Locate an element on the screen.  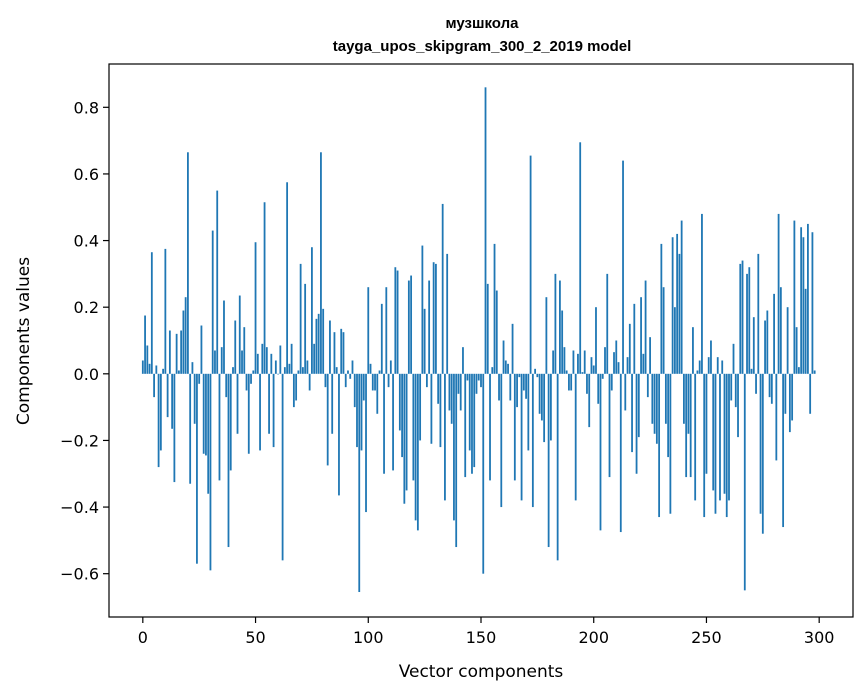
y-tick-label: 0.6 is located at coordinates (86, 174).